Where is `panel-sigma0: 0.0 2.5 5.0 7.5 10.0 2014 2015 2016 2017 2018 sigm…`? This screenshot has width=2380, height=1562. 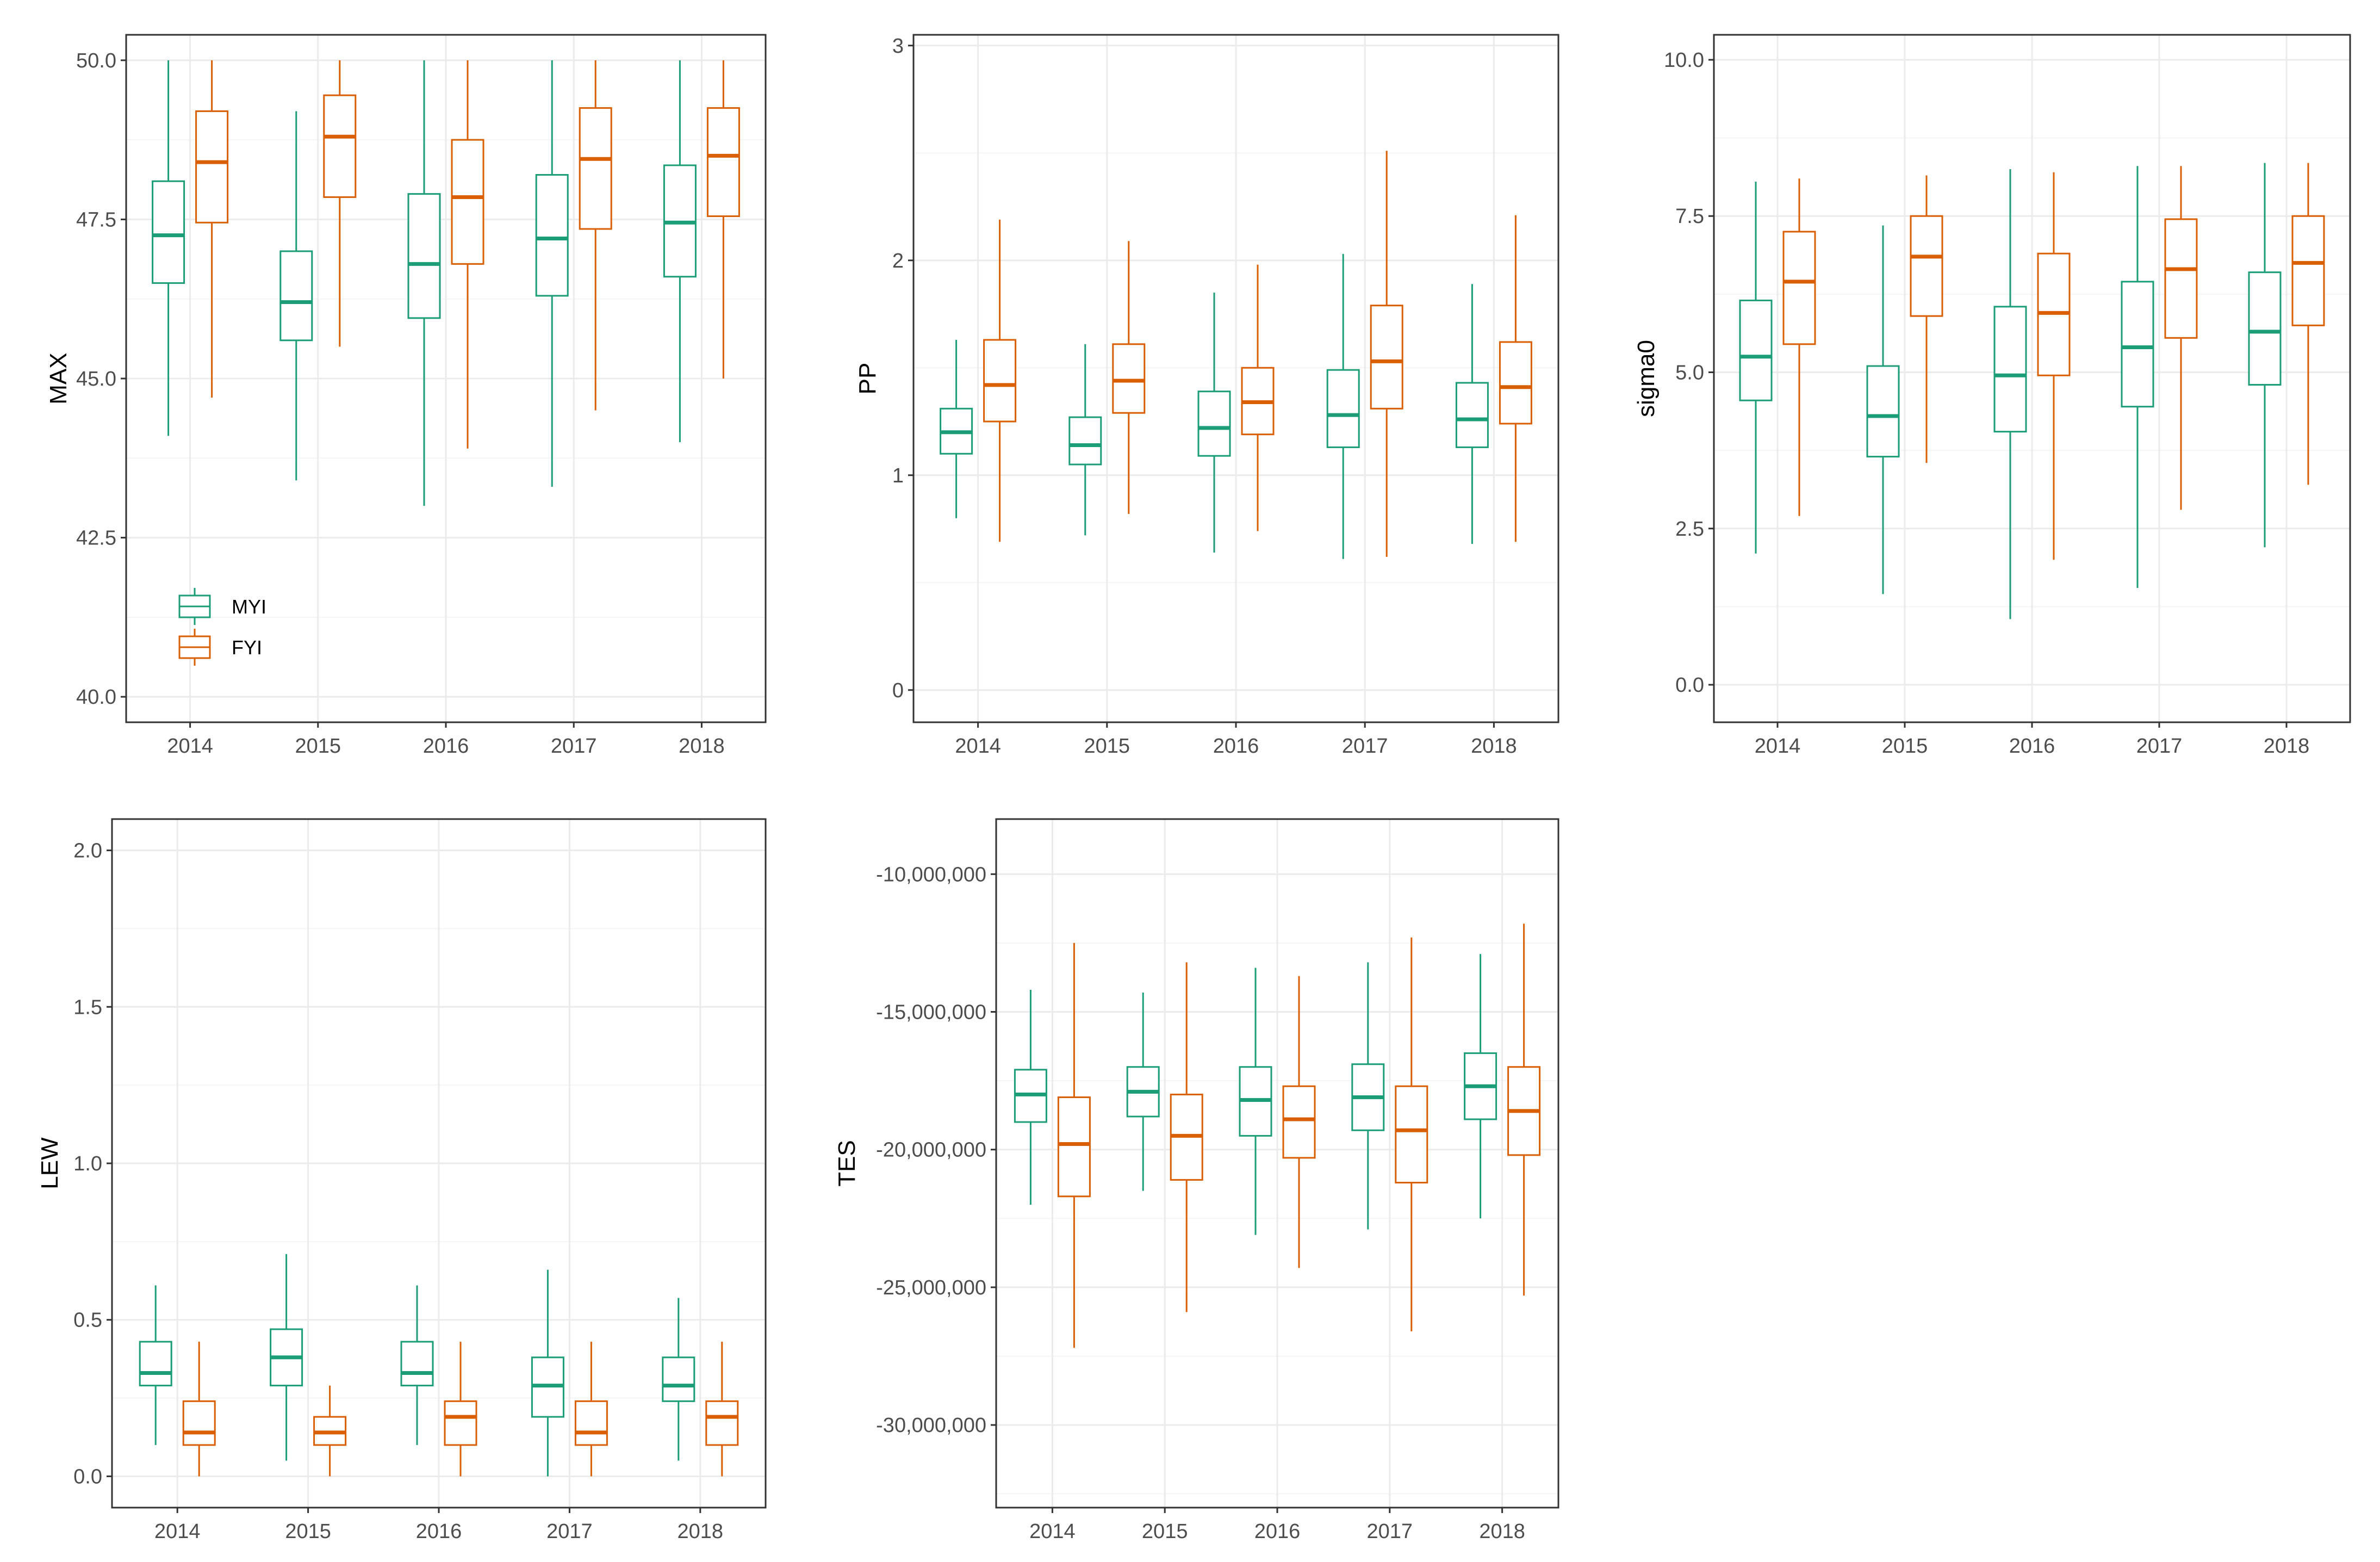
panel-sigma0: 0.0 2.5 5.0 7.5 10.0 2014 2015 2016 2017 2018 sigm… is located at coordinates (1992, 396).